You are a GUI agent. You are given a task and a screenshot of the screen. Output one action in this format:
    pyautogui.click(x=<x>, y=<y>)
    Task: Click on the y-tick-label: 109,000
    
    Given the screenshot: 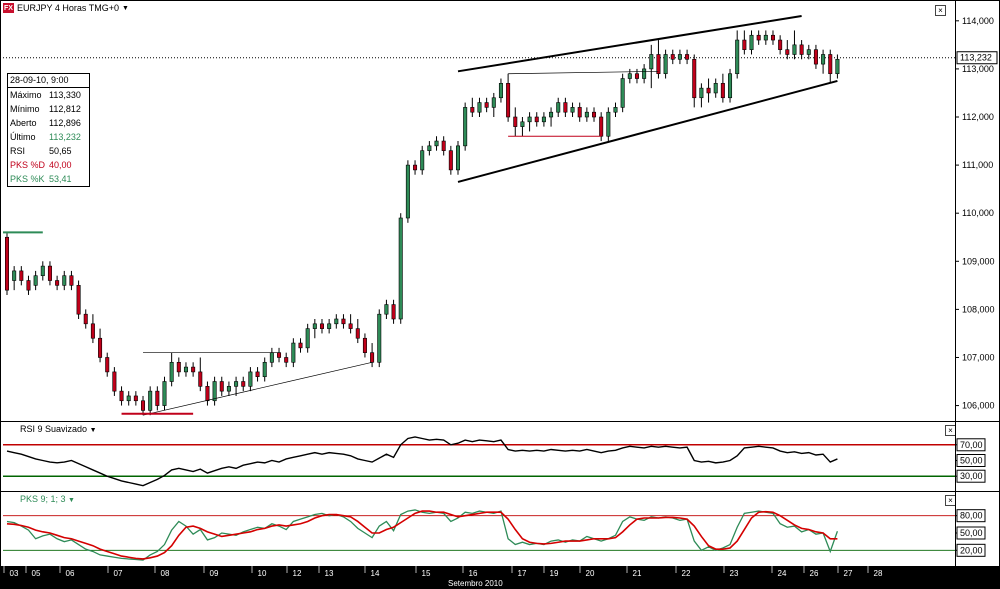 What is the action you would take?
    pyautogui.click(x=978, y=261)
    